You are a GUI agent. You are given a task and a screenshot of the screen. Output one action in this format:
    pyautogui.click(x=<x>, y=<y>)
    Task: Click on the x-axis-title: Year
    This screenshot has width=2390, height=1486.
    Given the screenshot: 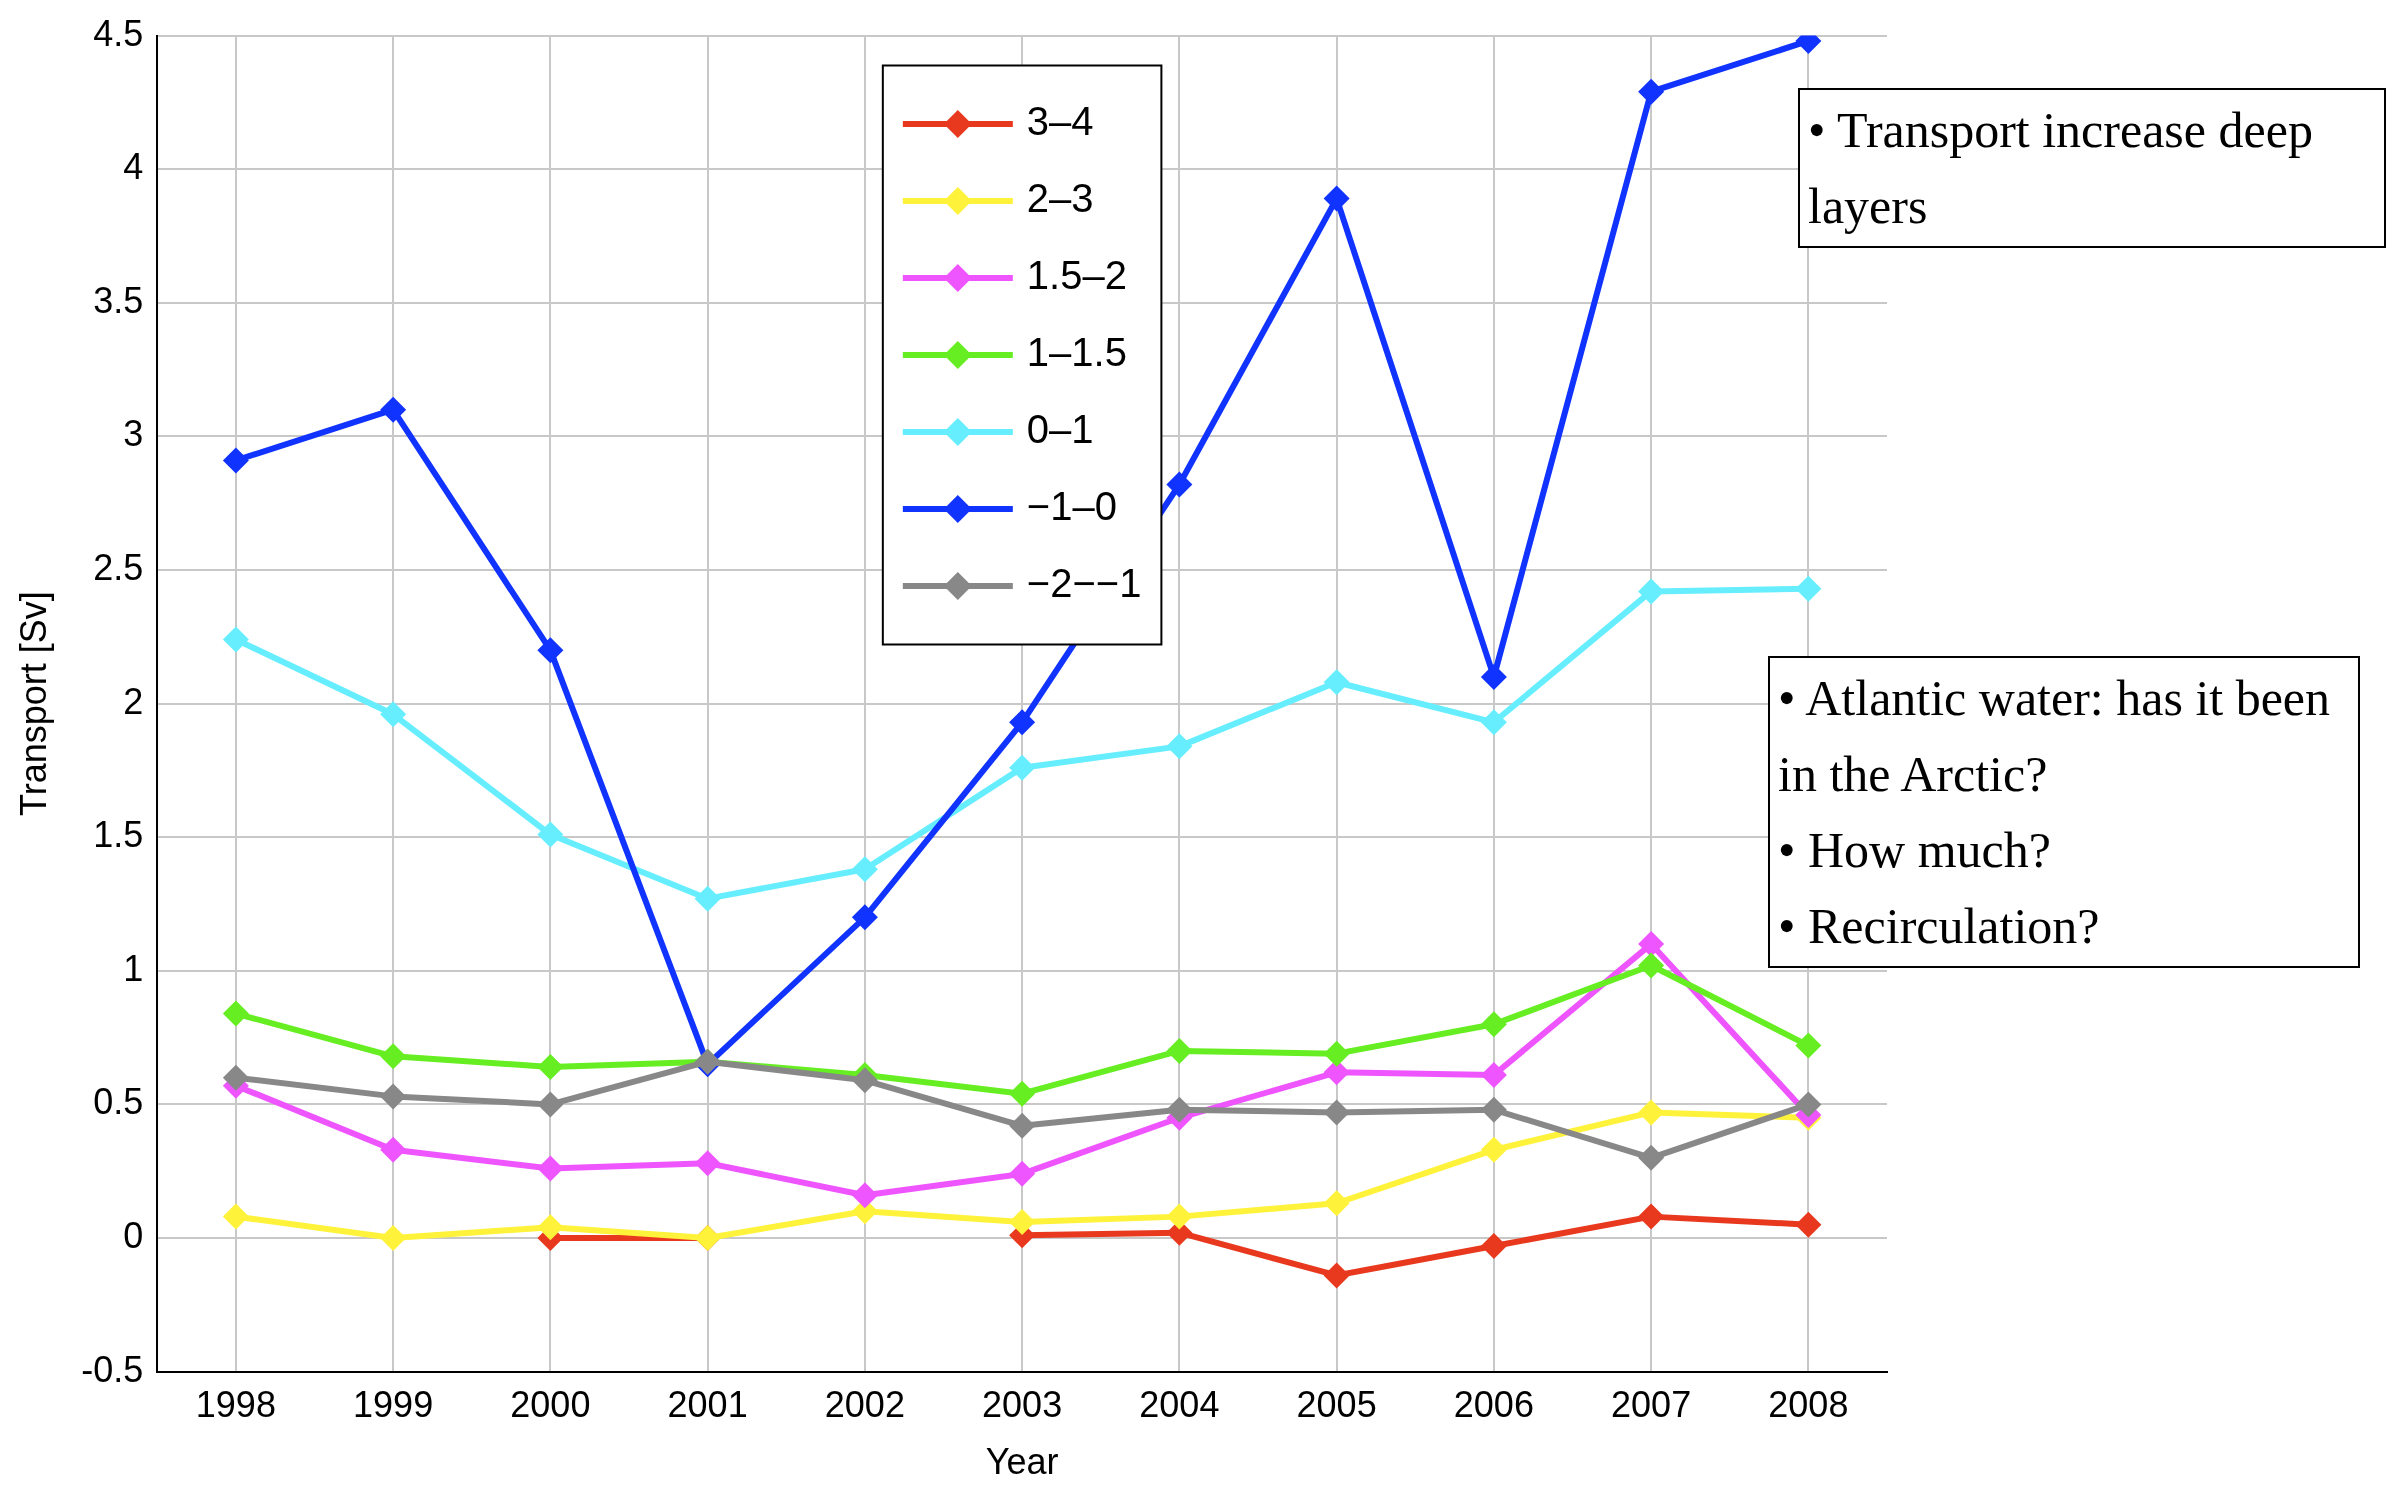 What is the action you would take?
    pyautogui.click(x=1022, y=1462)
    